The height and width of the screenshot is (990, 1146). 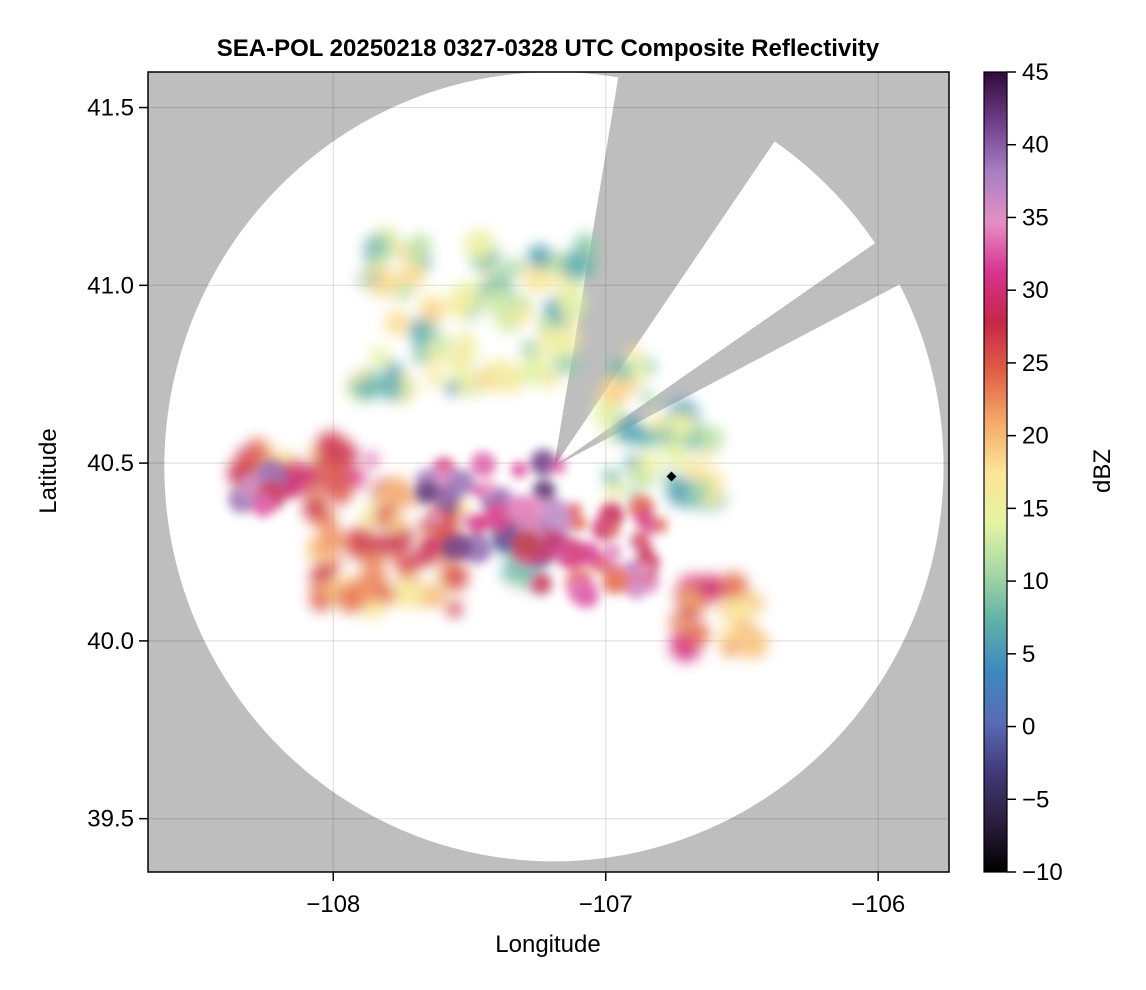 What do you see at coordinates (1035, 799) in the screenshot?
I see `colorbar-tick-label-1: −5` at bounding box center [1035, 799].